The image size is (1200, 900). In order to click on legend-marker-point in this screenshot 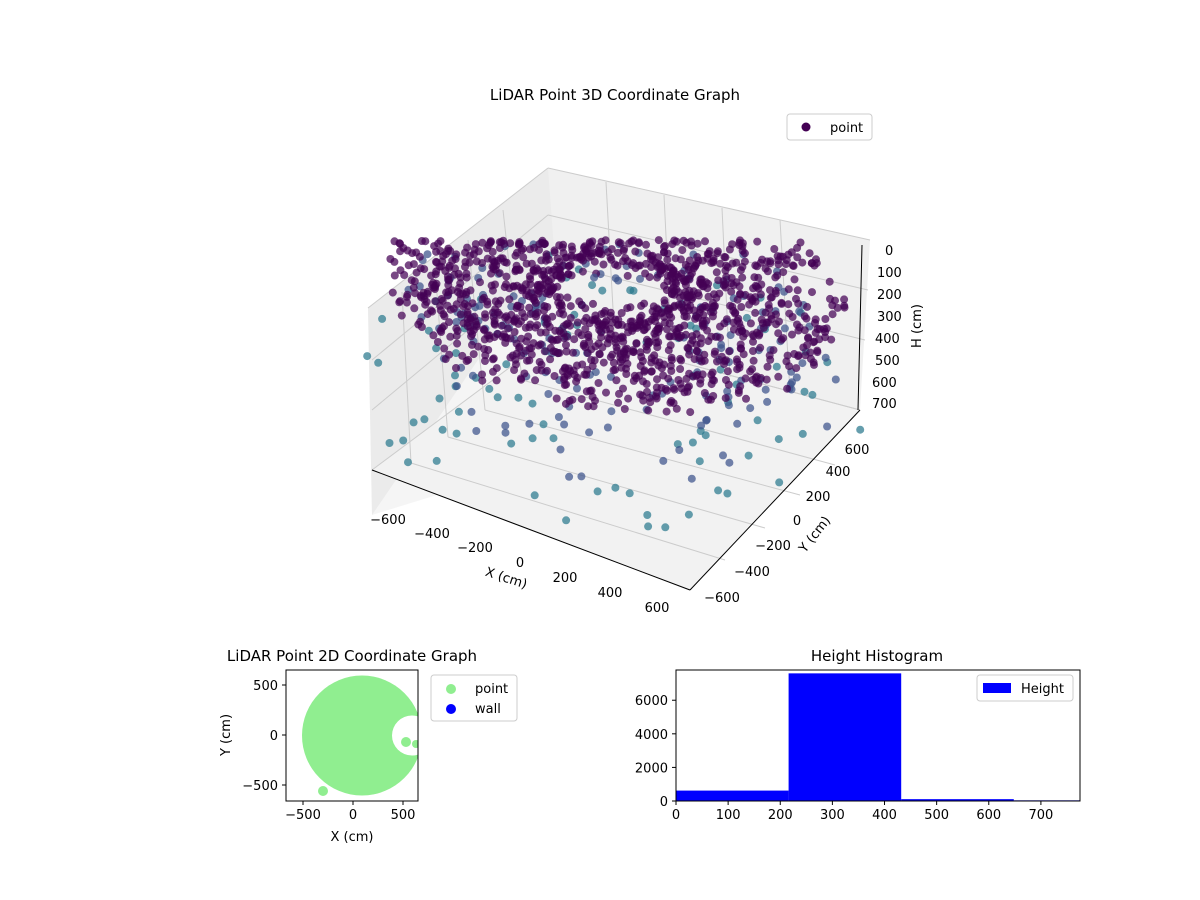, I will do `click(451, 689)`.